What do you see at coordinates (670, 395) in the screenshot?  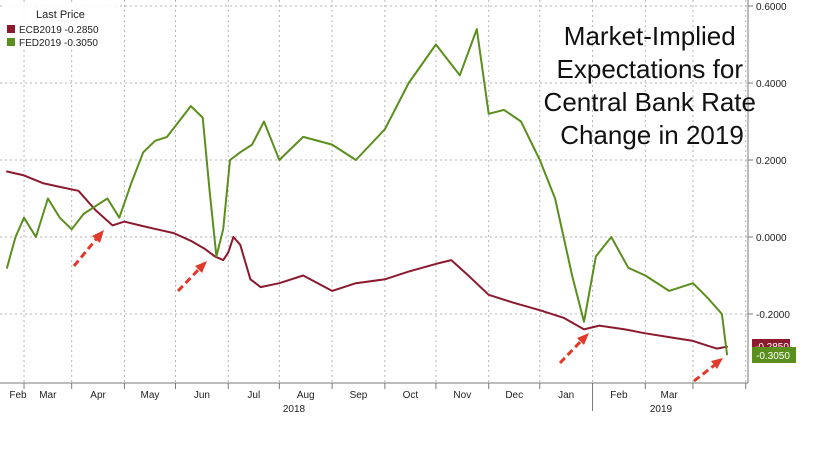 I see `x-tick-label-13: Mar` at bounding box center [670, 395].